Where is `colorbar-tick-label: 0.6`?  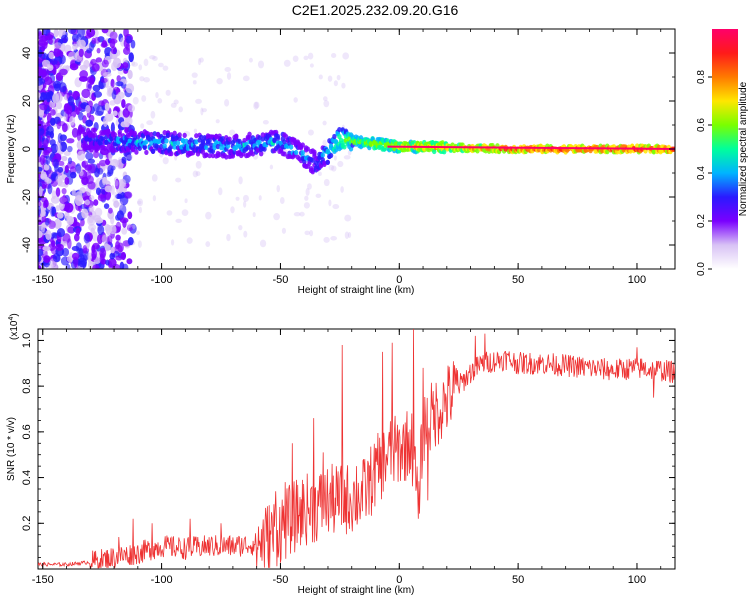 colorbar-tick-label: 0.6 is located at coordinates (701, 125).